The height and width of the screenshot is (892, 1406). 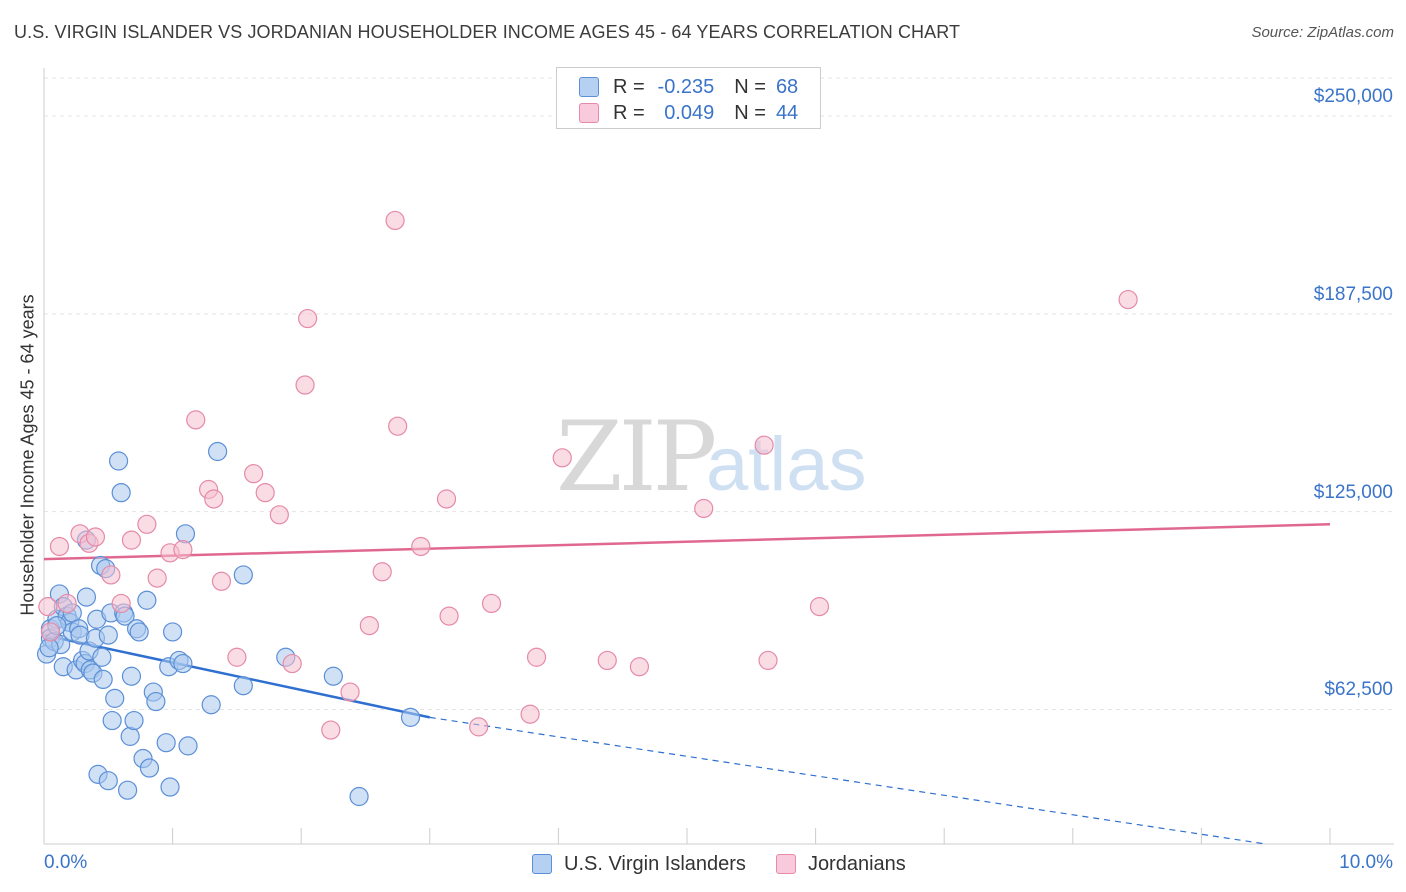 I want to click on legend-label: Jordanians, so click(x=856, y=863).